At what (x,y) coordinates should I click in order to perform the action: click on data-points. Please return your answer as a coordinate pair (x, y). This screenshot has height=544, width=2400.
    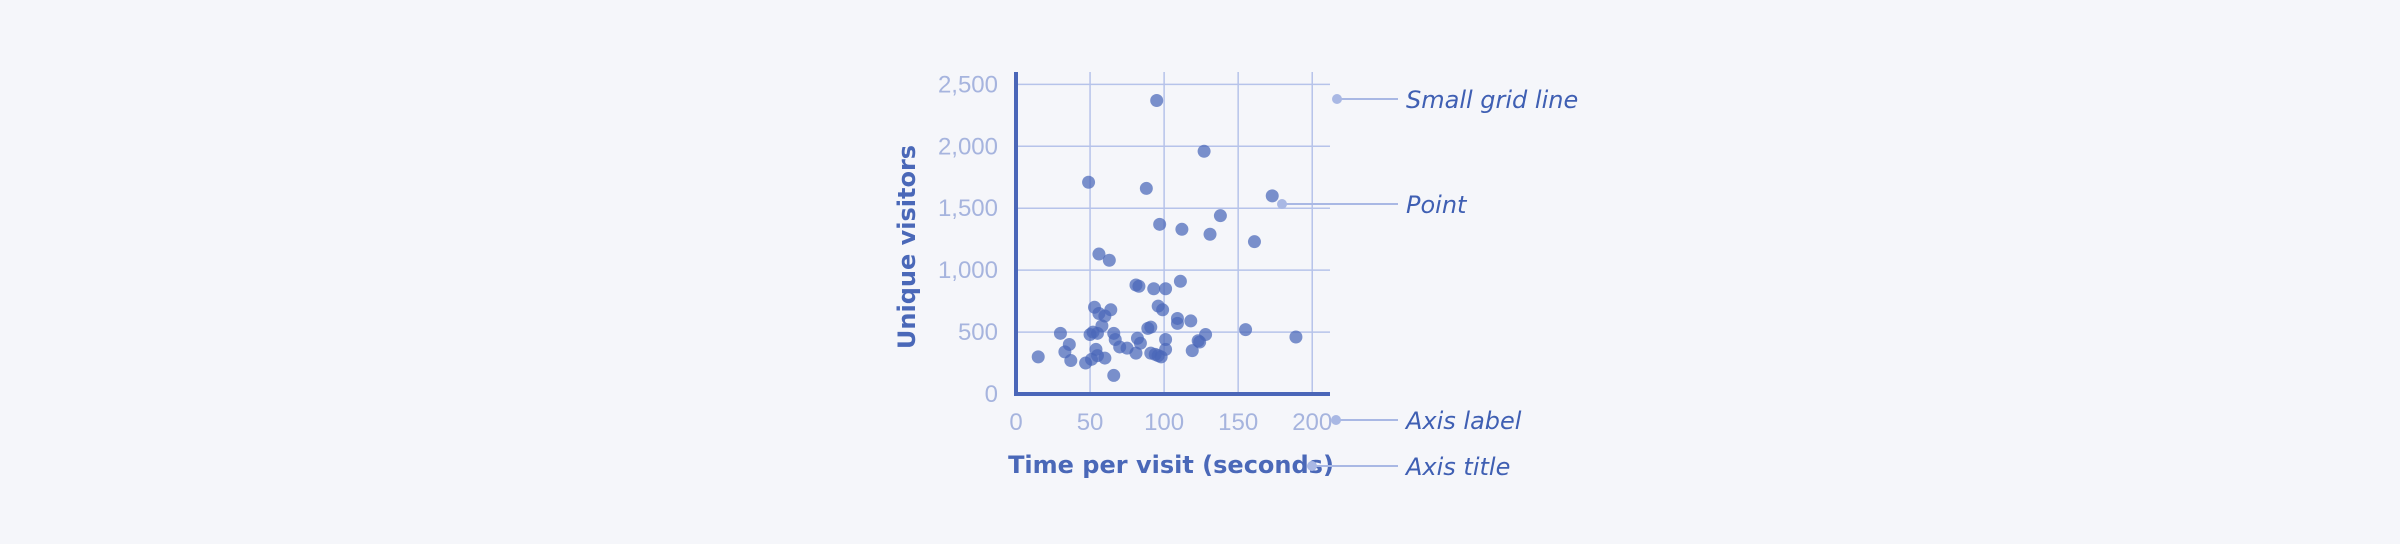
    Looking at the image, I should click on (1167, 237).